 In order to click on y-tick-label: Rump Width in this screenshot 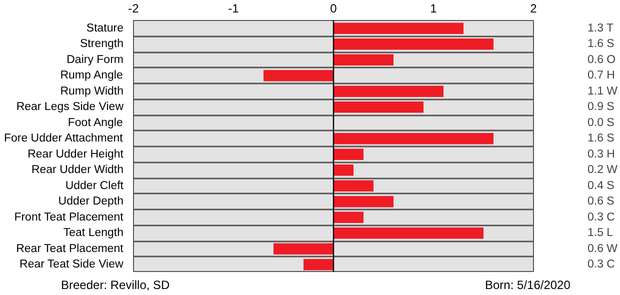, I will do `click(92, 91)`.